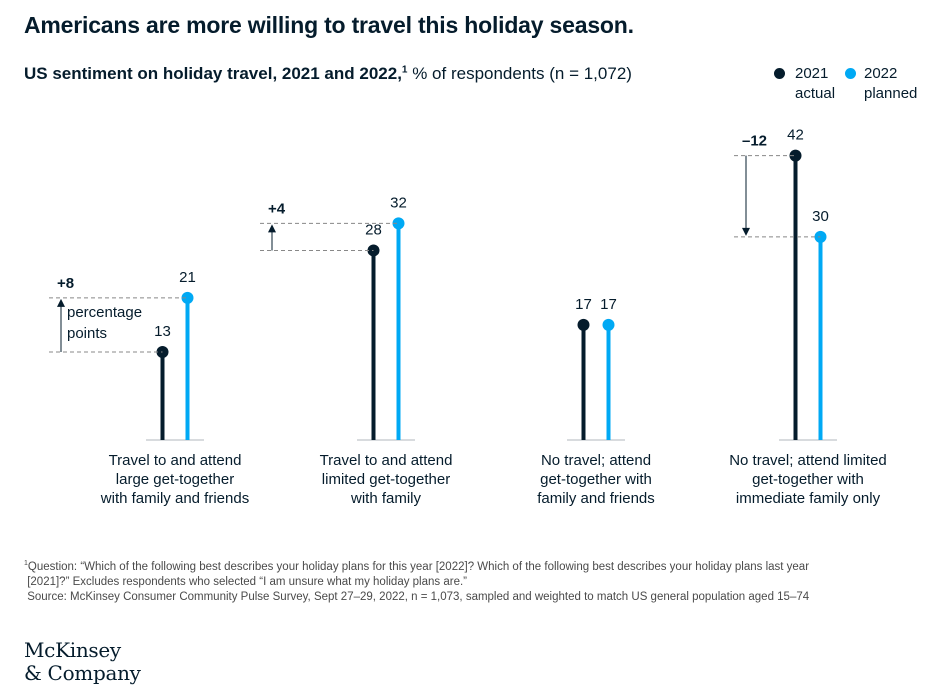  What do you see at coordinates (815, 93) in the screenshot?
I see `legend-label-2021-line2: actual` at bounding box center [815, 93].